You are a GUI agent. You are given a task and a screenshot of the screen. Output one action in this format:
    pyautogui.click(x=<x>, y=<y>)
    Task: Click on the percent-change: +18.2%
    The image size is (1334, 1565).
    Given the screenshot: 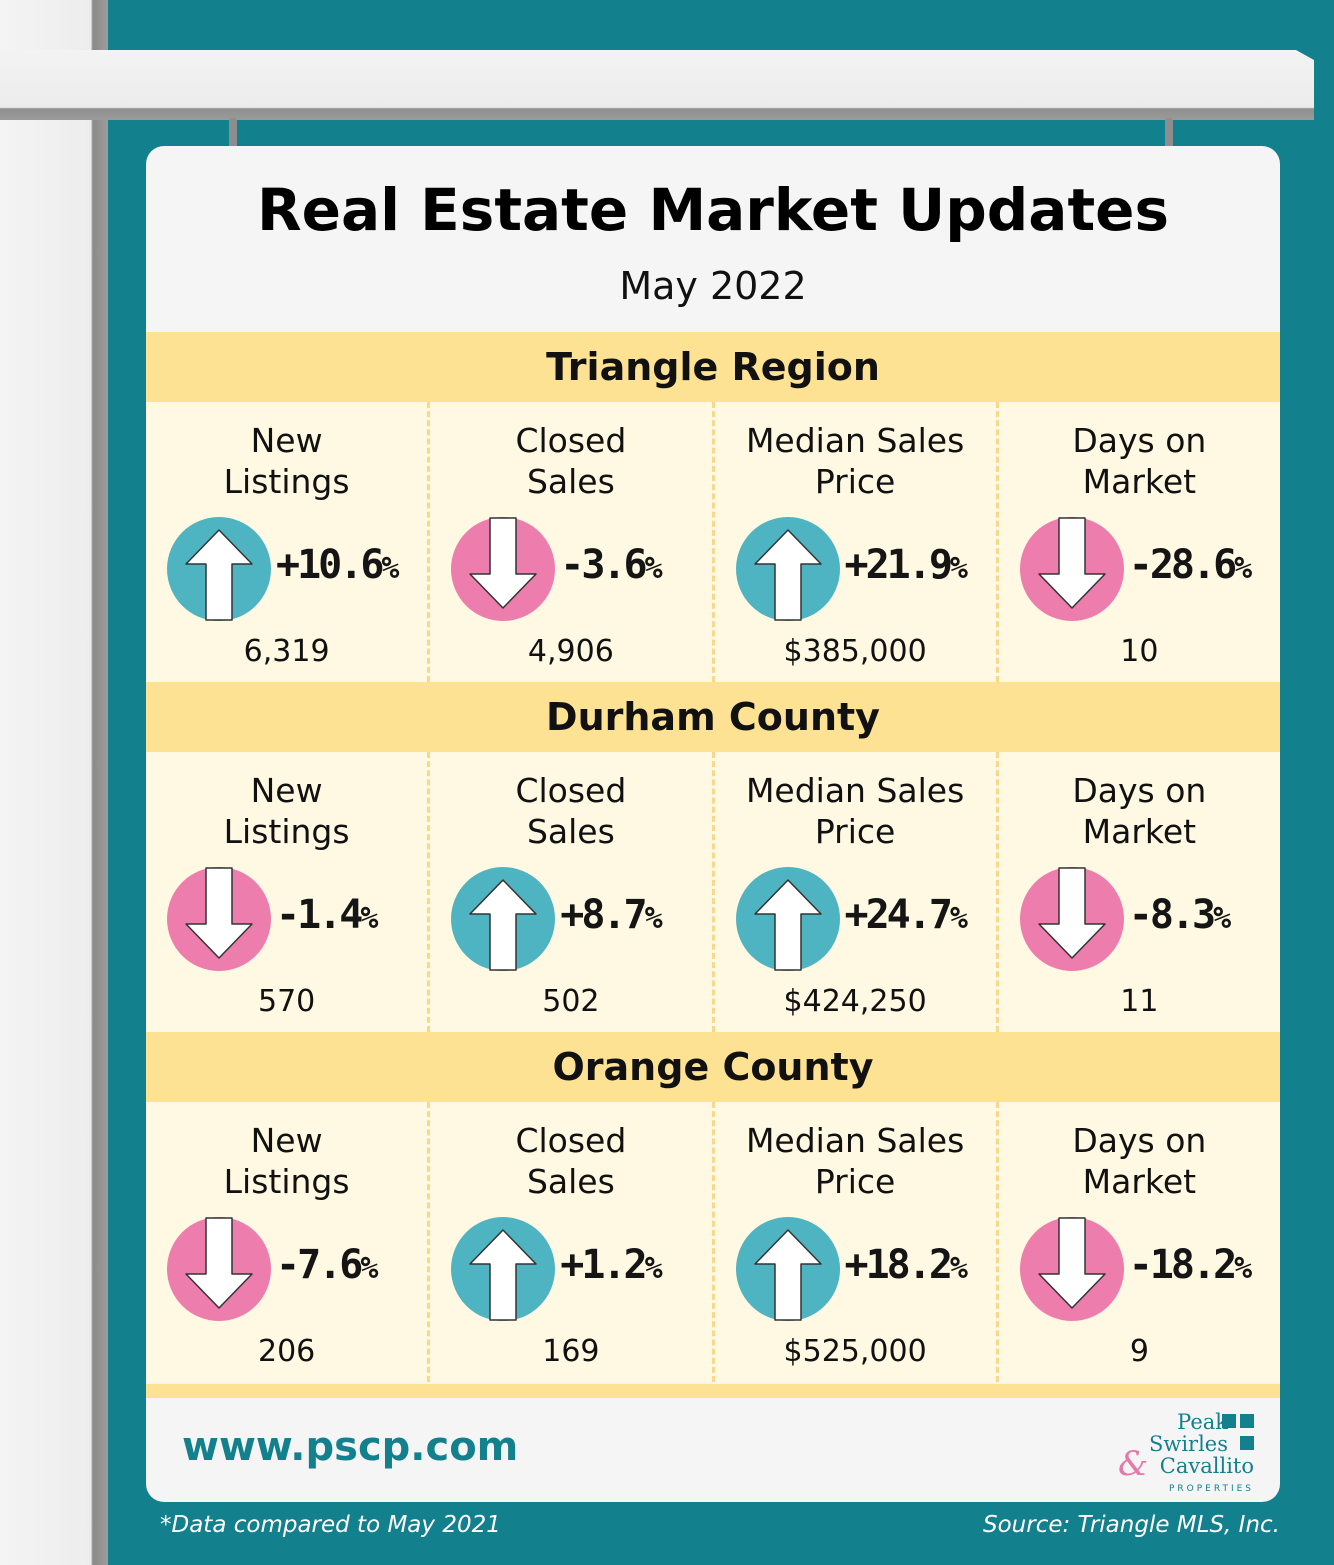 What is the action you would take?
    pyautogui.click(x=906, y=1265)
    